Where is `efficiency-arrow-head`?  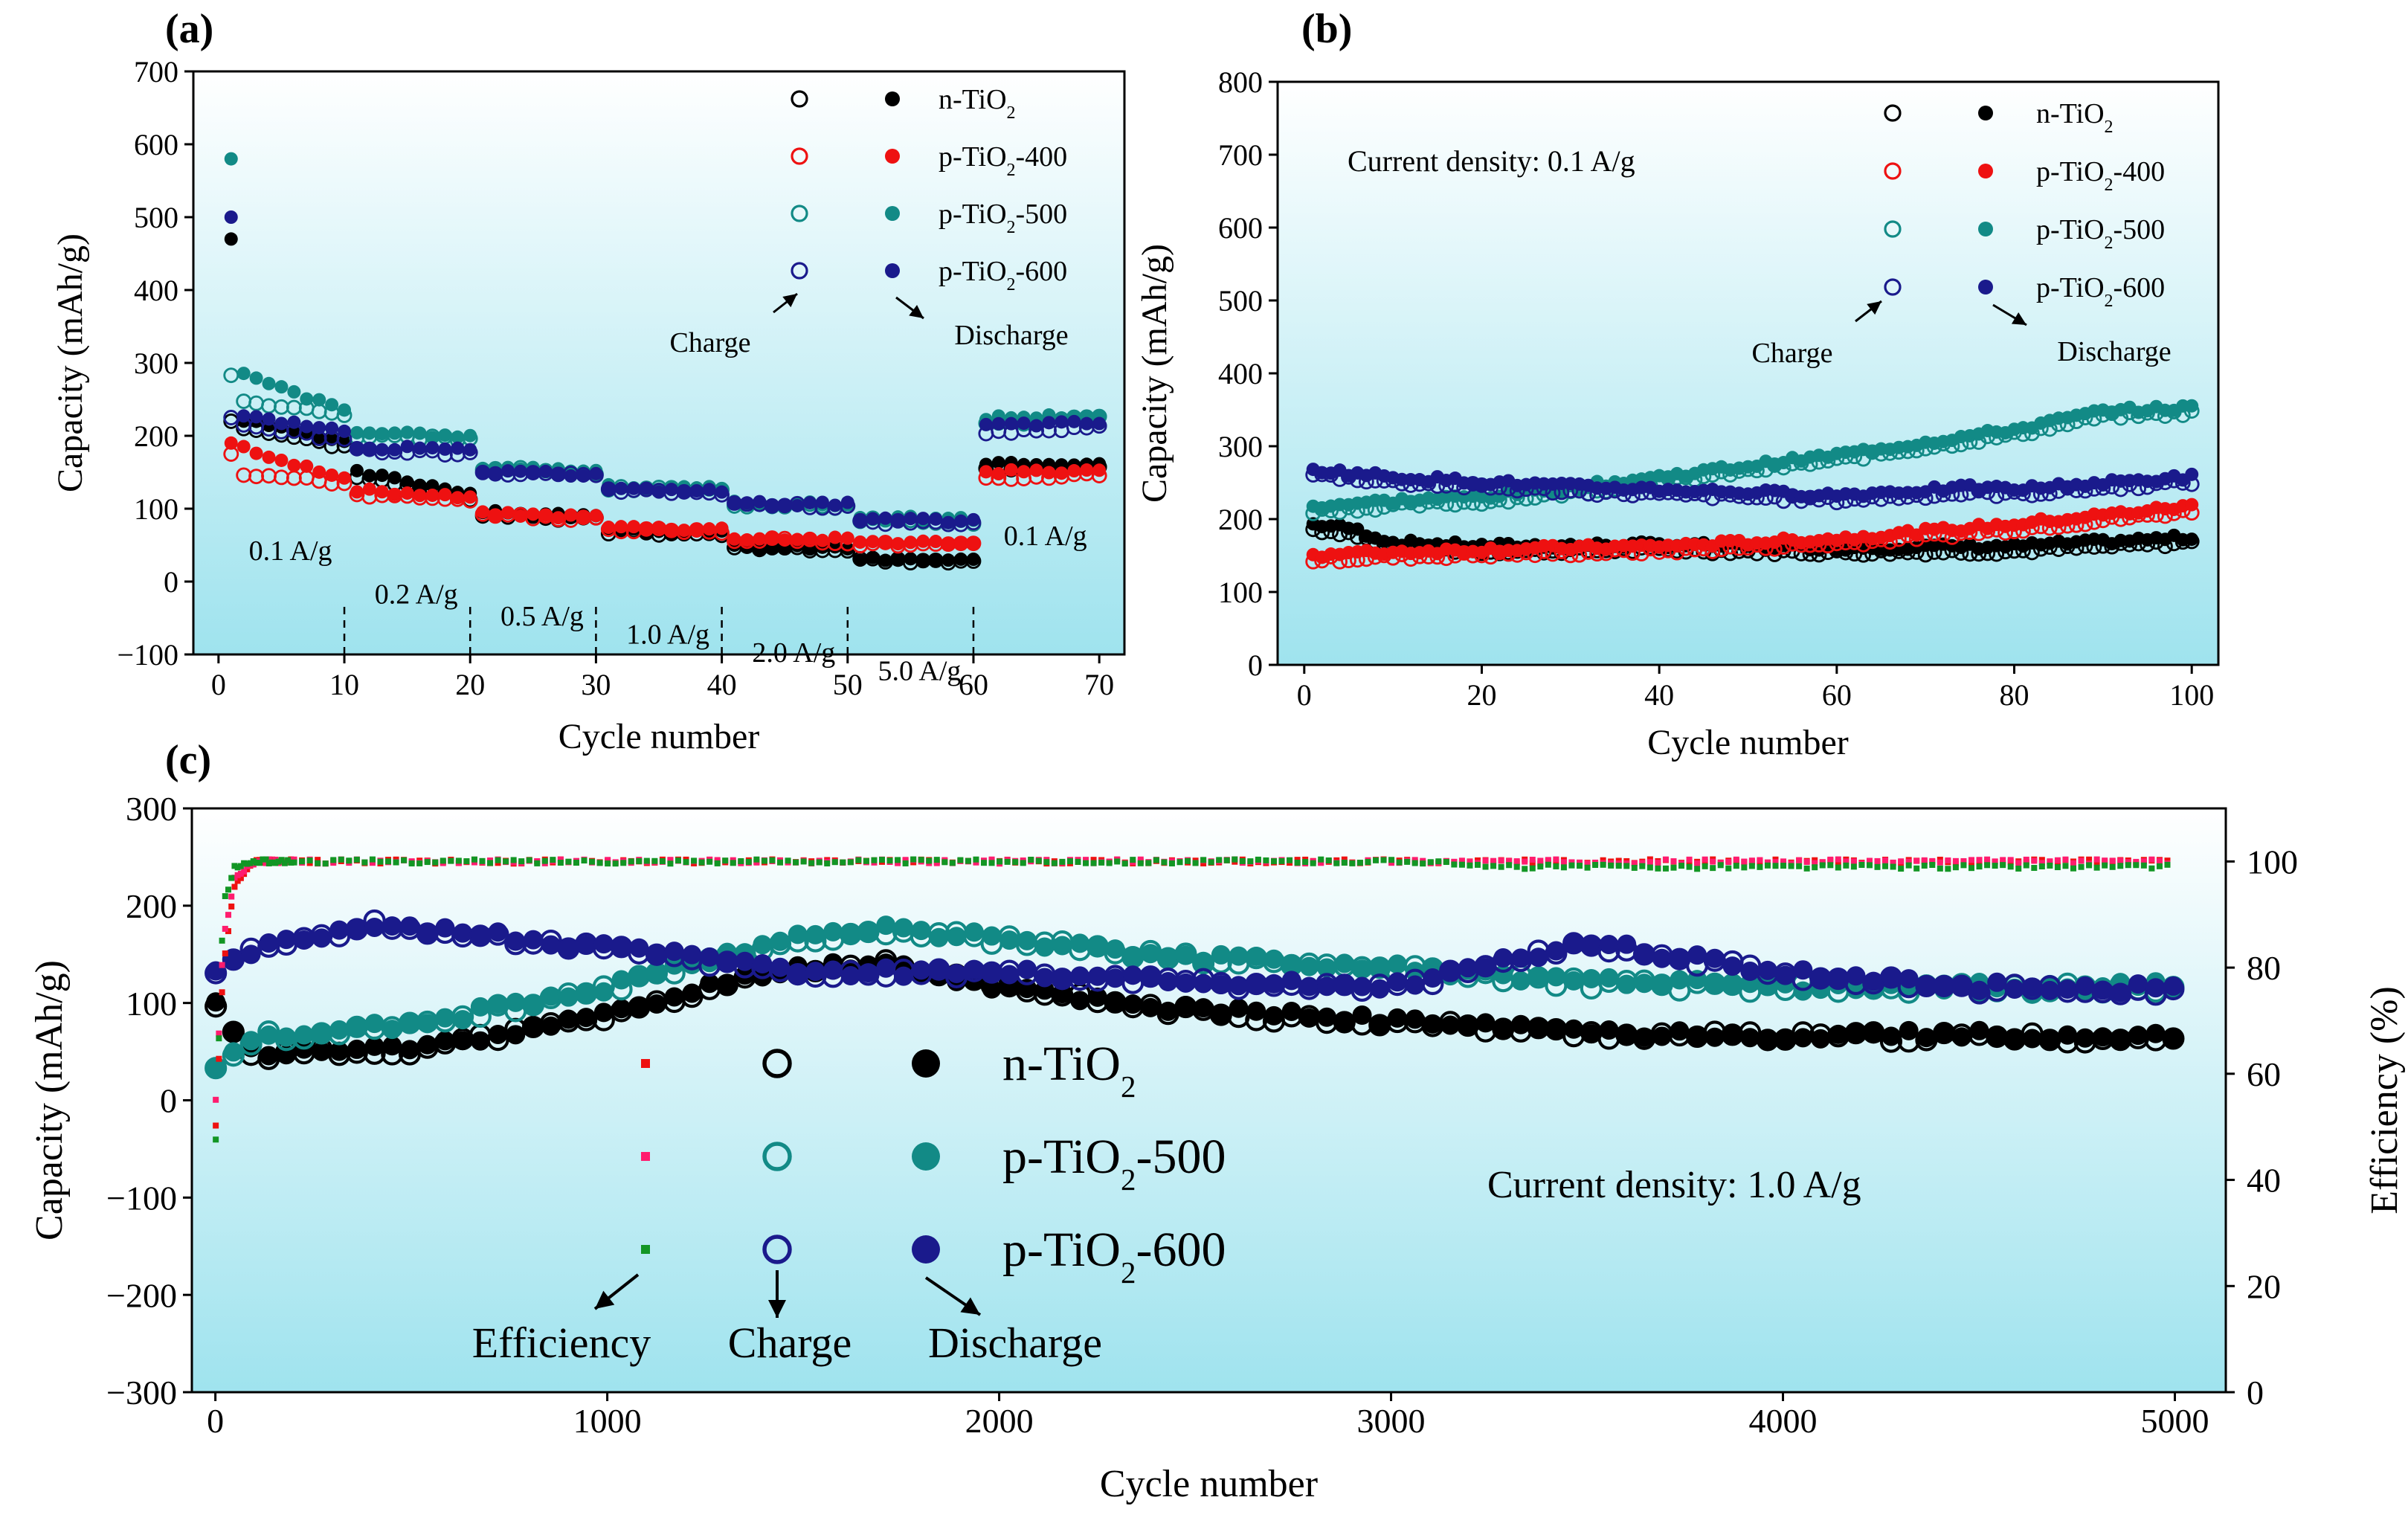
efficiency-arrow-head is located at coordinates (605, 1299).